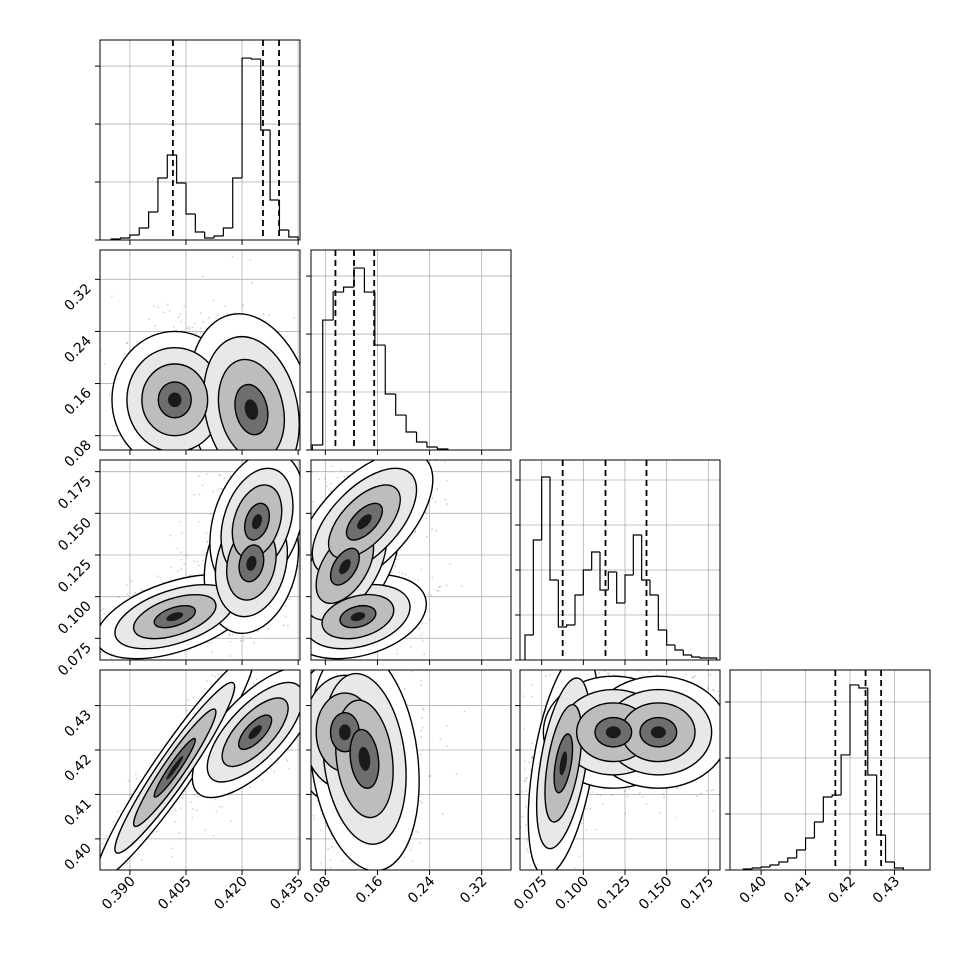 Image resolution: width=970 pixels, height=970 pixels. I want to click on panel-frame, so click(200, 350).